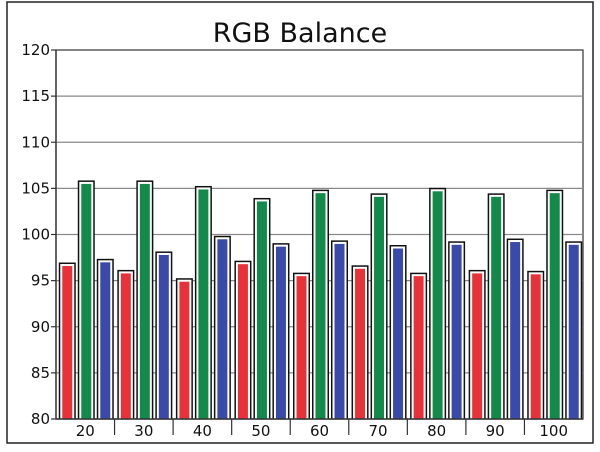 Image resolution: width=600 pixels, height=452 pixels. What do you see at coordinates (300, 33) in the screenshot?
I see `chart-title: RGB Balance` at bounding box center [300, 33].